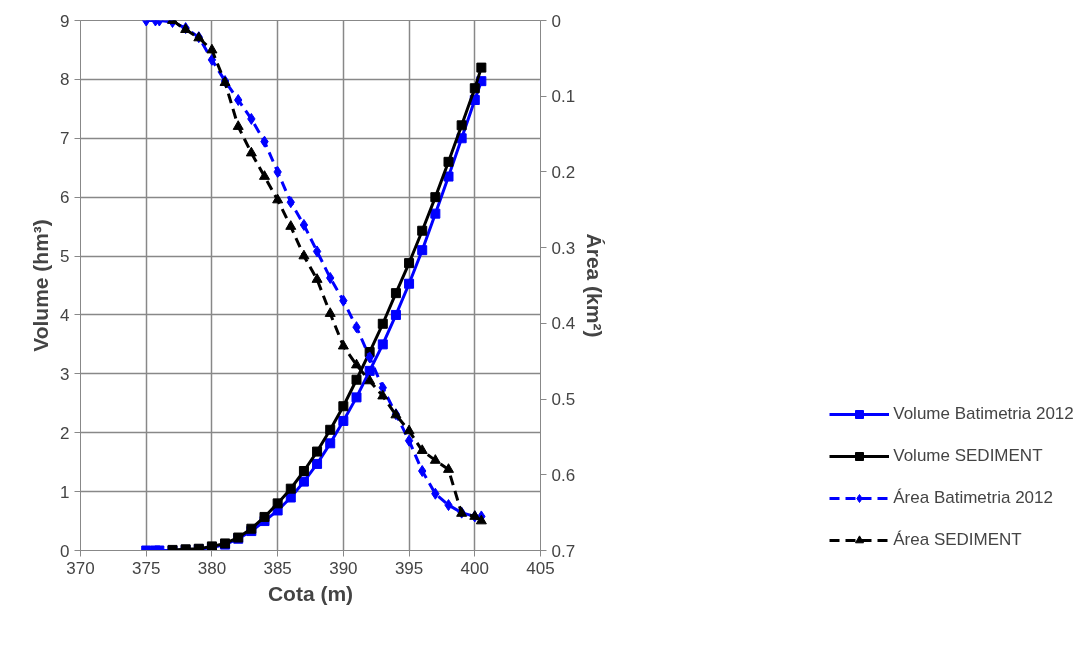 The height and width of the screenshot is (652, 1090). Describe the element at coordinates (65, 433) in the screenshot. I see `y-tick-label: 2` at that location.